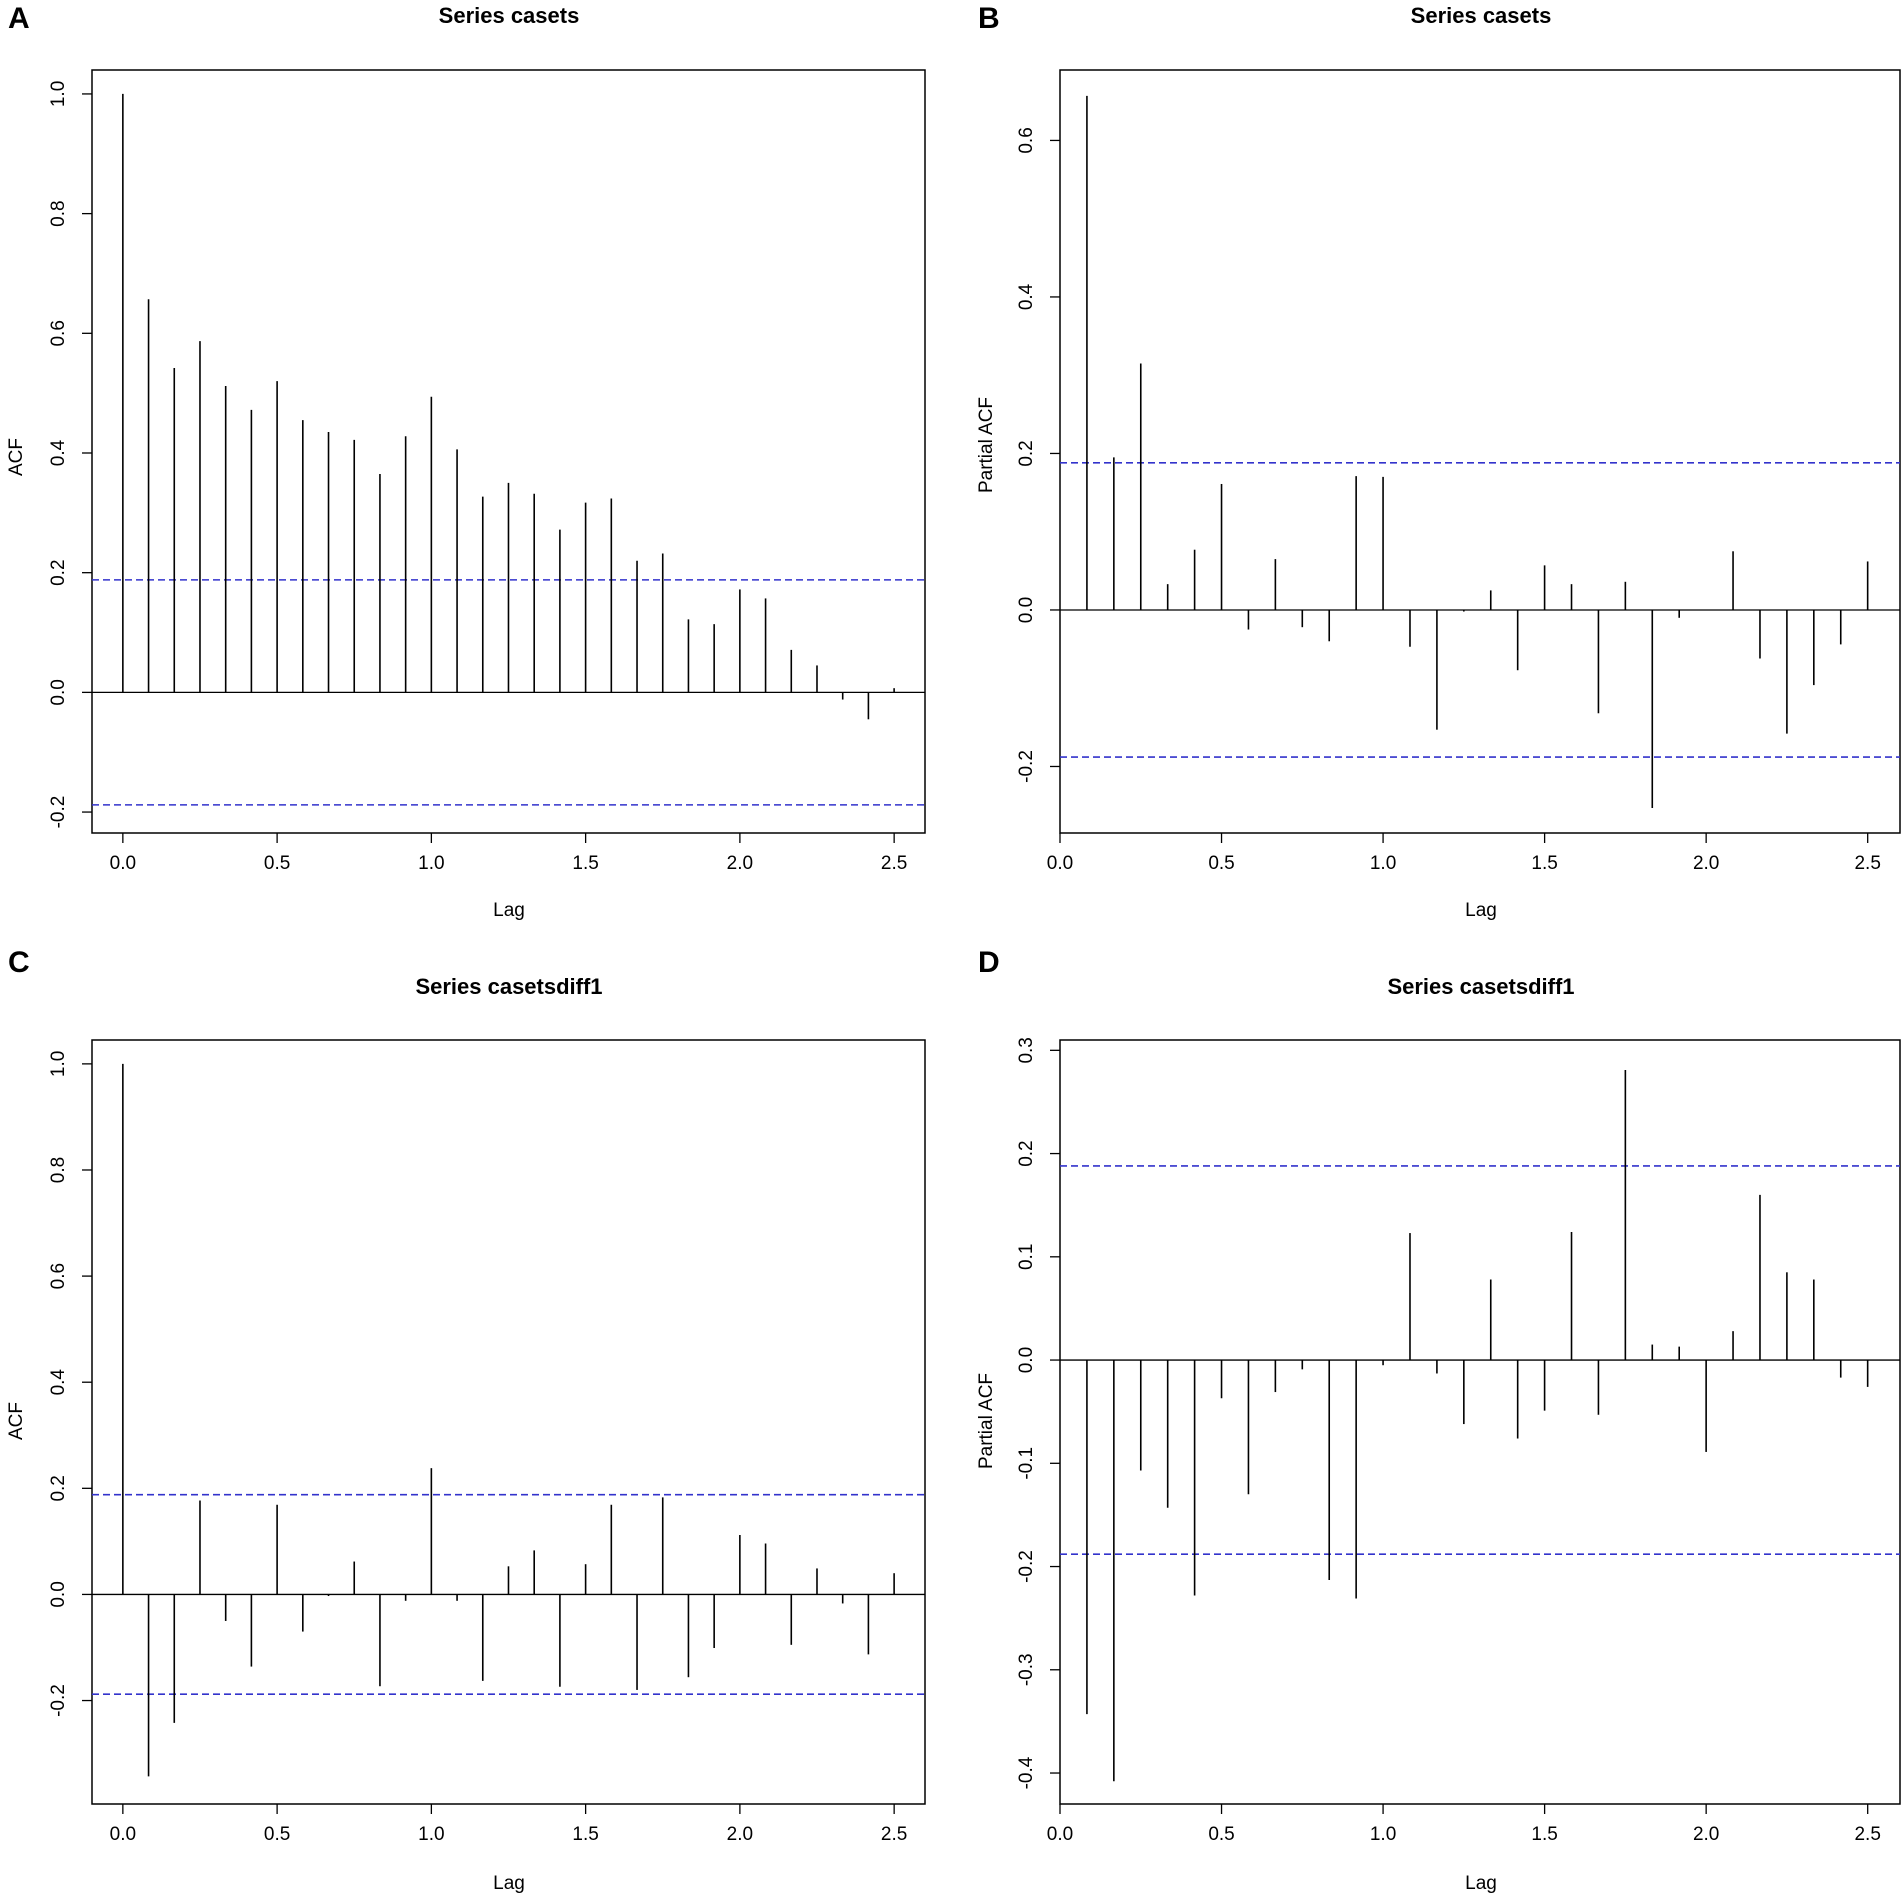 This screenshot has height=1898, width=1902. What do you see at coordinates (1026, 1257) in the screenshot?
I see `y-tick-label: 0.1` at bounding box center [1026, 1257].